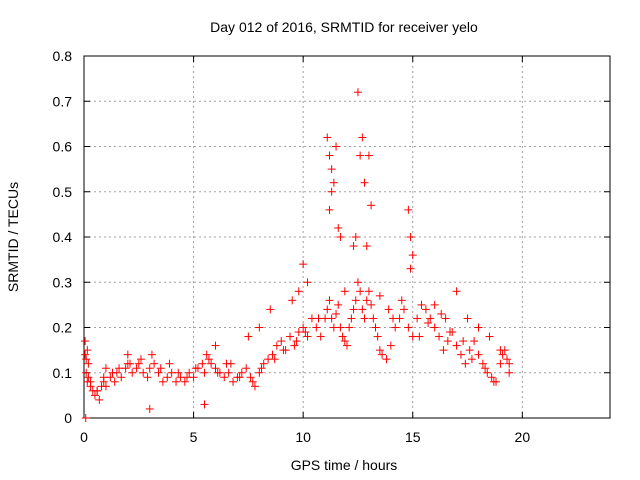 This screenshot has height=480, width=640. Describe the element at coordinates (63, 328) in the screenshot. I see `y-tick-label: 0.2` at that location.